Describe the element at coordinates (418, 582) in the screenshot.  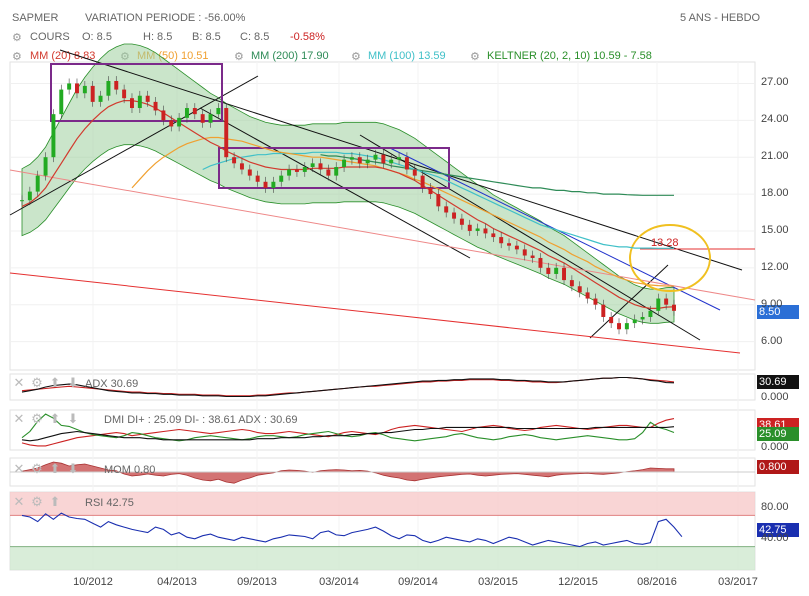
I see `x-tick-label: 09/2014` at that location.